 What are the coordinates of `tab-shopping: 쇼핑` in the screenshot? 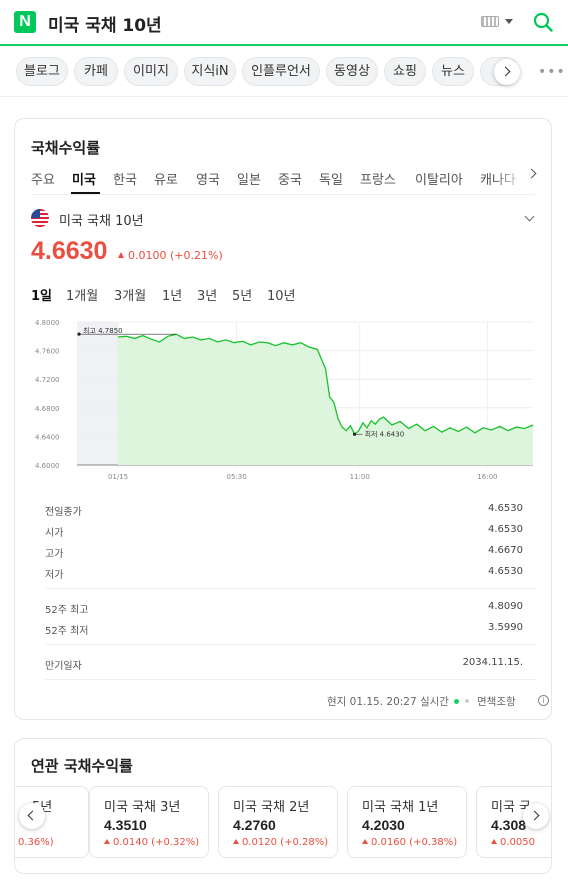 It's located at (405, 71).